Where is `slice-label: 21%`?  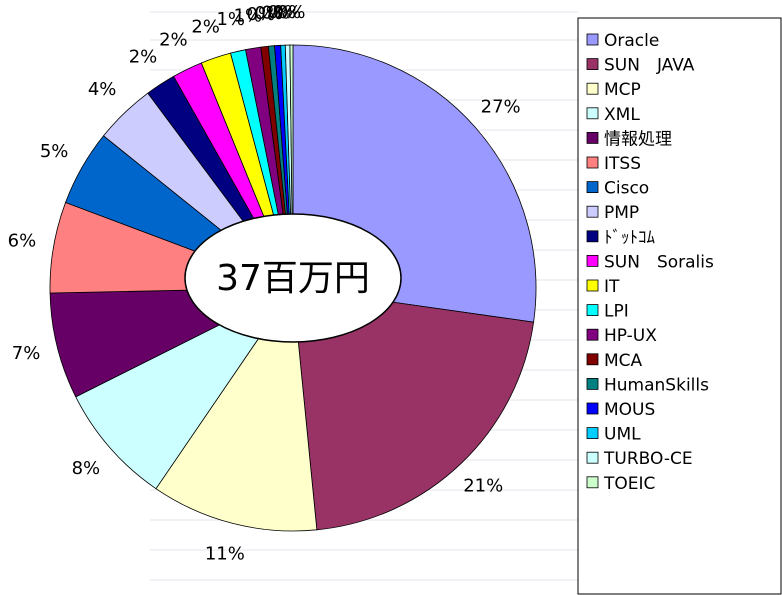 slice-label: 21% is located at coordinates (483, 486).